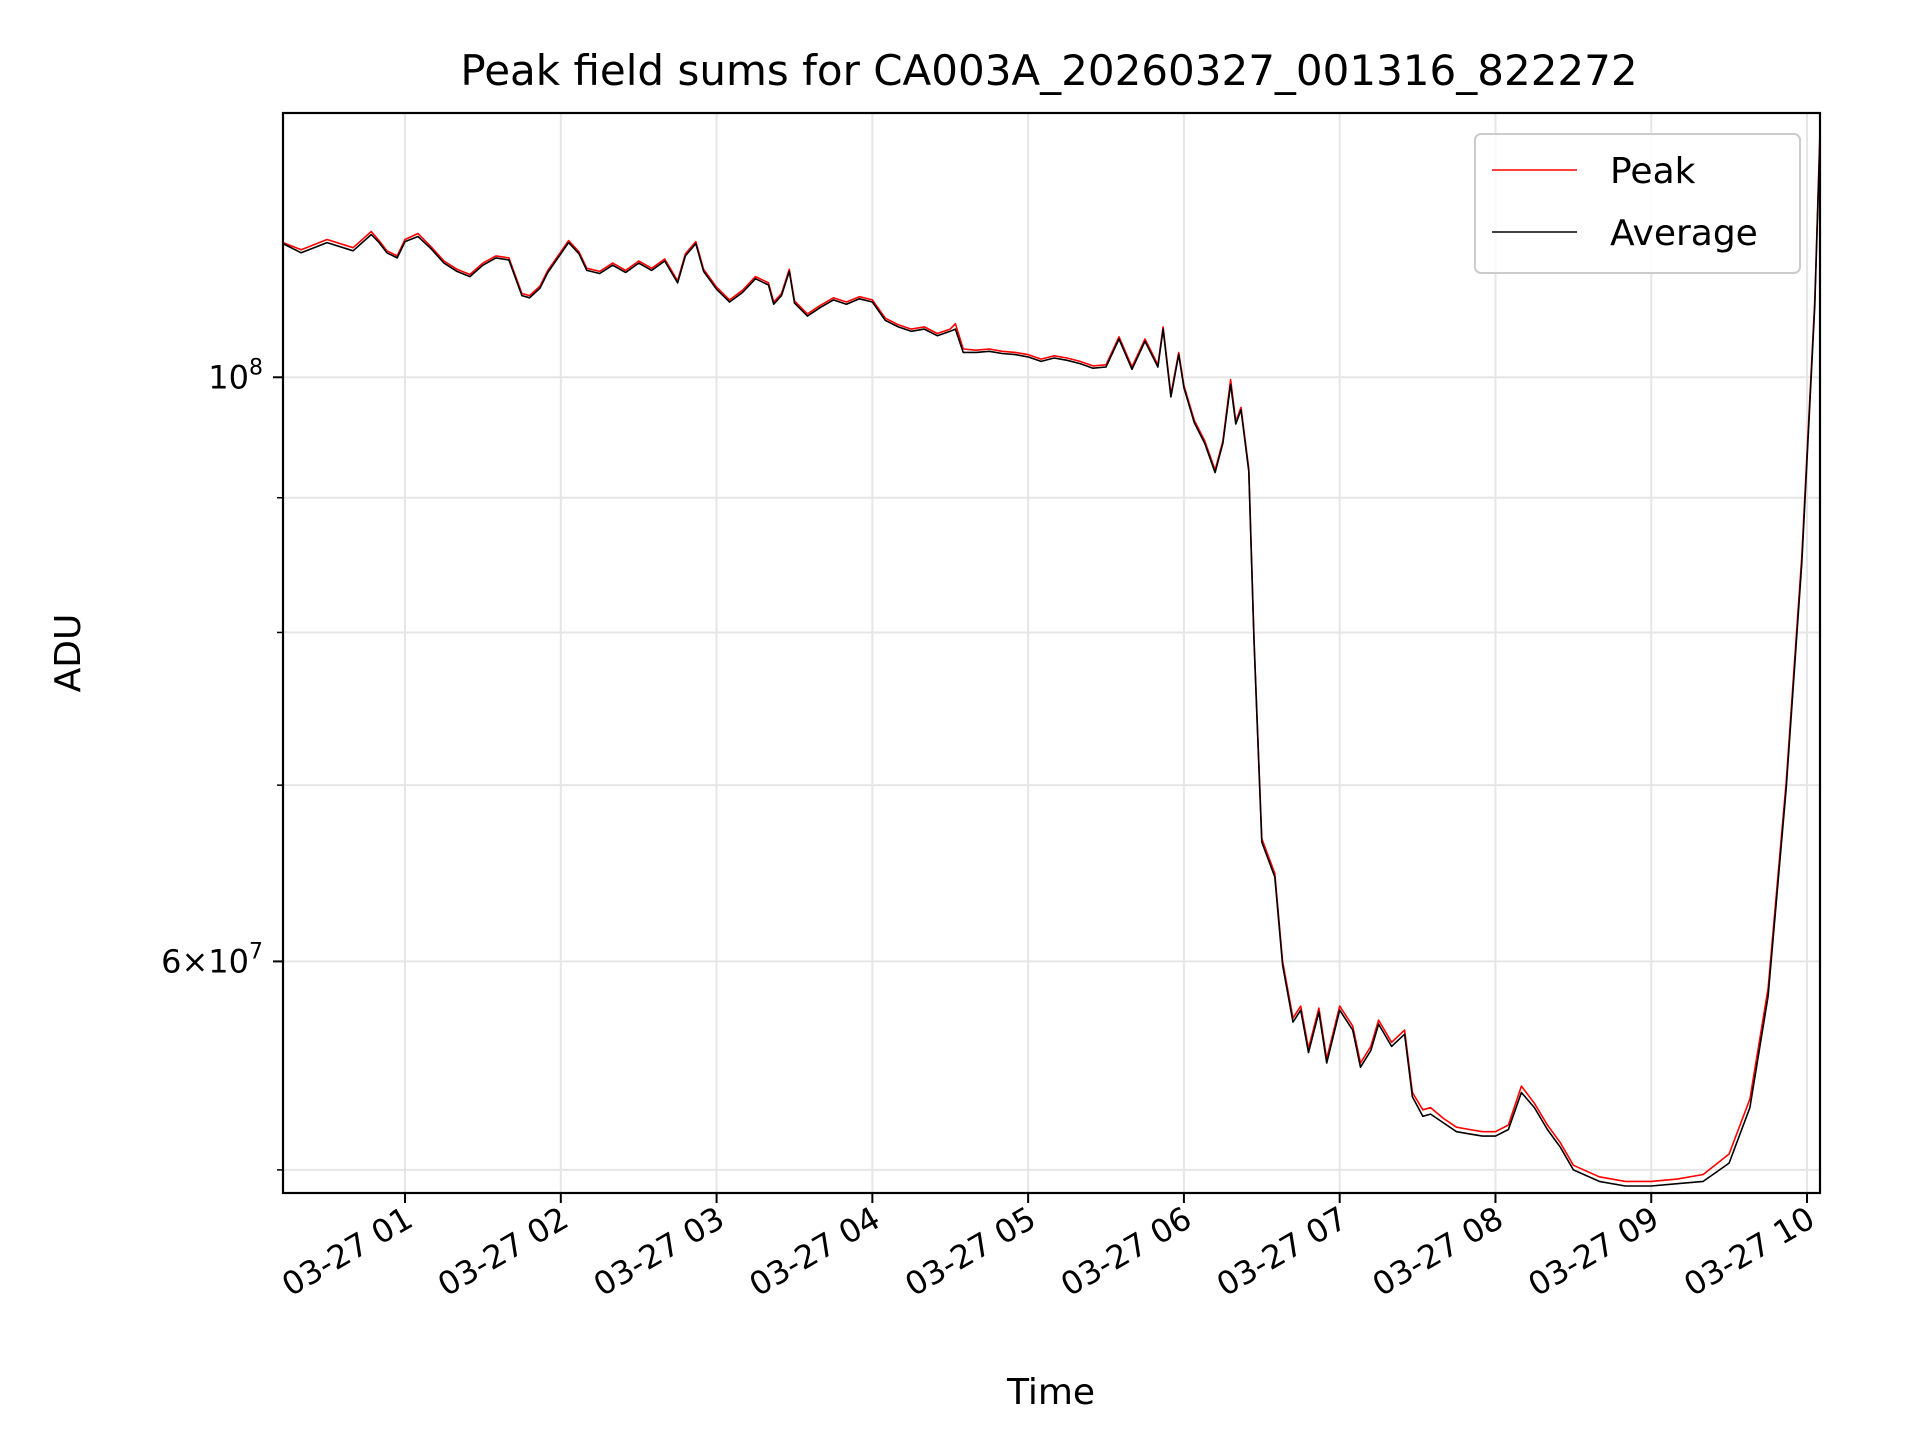  What do you see at coordinates (1684, 233) in the screenshot?
I see `legend-label-average: Average` at bounding box center [1684, 233].